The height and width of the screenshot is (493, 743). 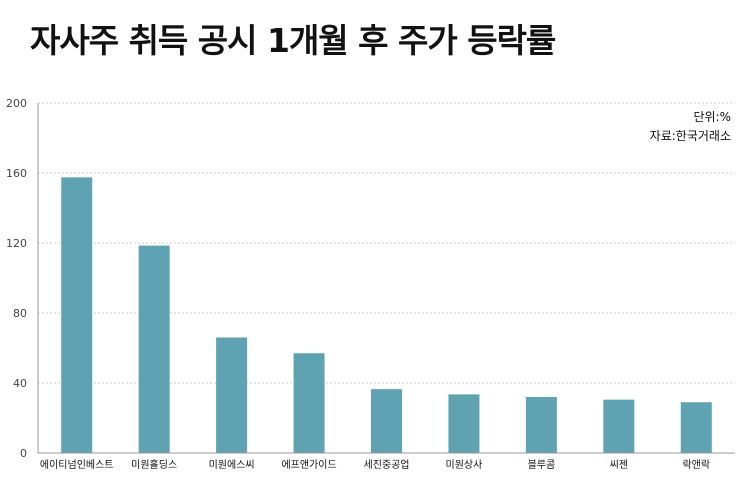 What do you see at coordinates (16, 103) in the screenshot?
I see `y-tick-label: 200` at bounding box center [16, 103].